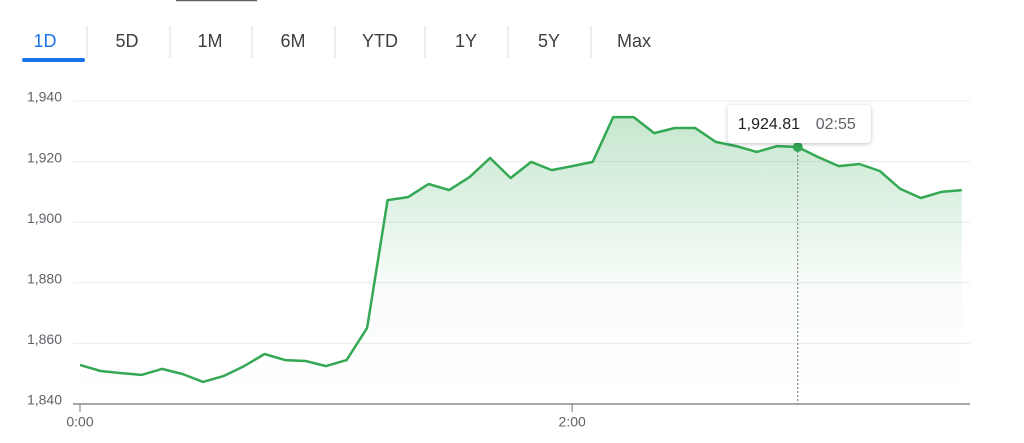  Describe the element at coordinates (79, 422) in the screenshot. I see `x-tick-label: 0:00` at that location.